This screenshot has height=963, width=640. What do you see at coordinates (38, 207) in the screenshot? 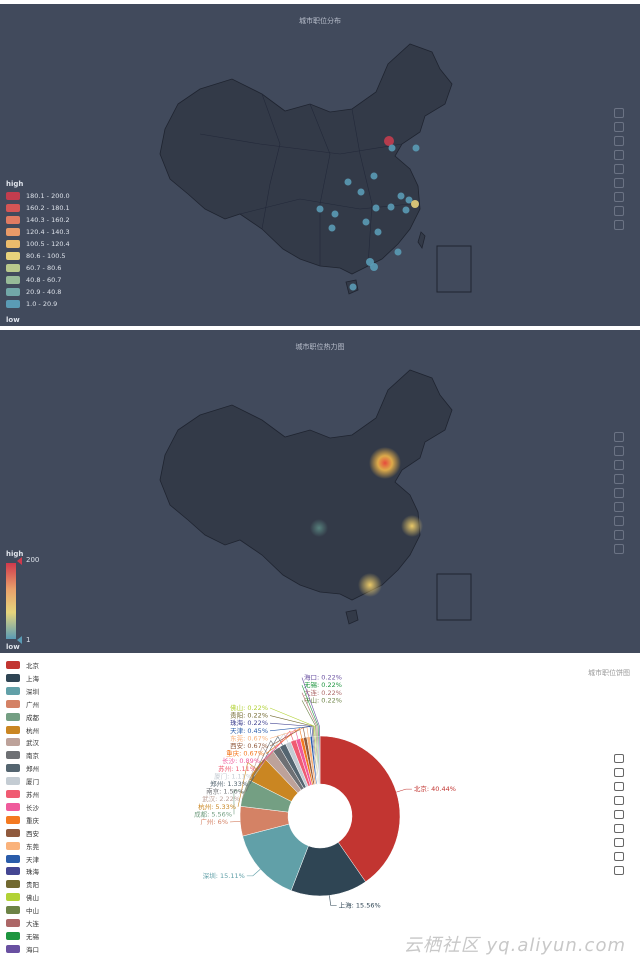
I see `legend-piece: 160.2 - 180.1` at bounding box center [38, 207].